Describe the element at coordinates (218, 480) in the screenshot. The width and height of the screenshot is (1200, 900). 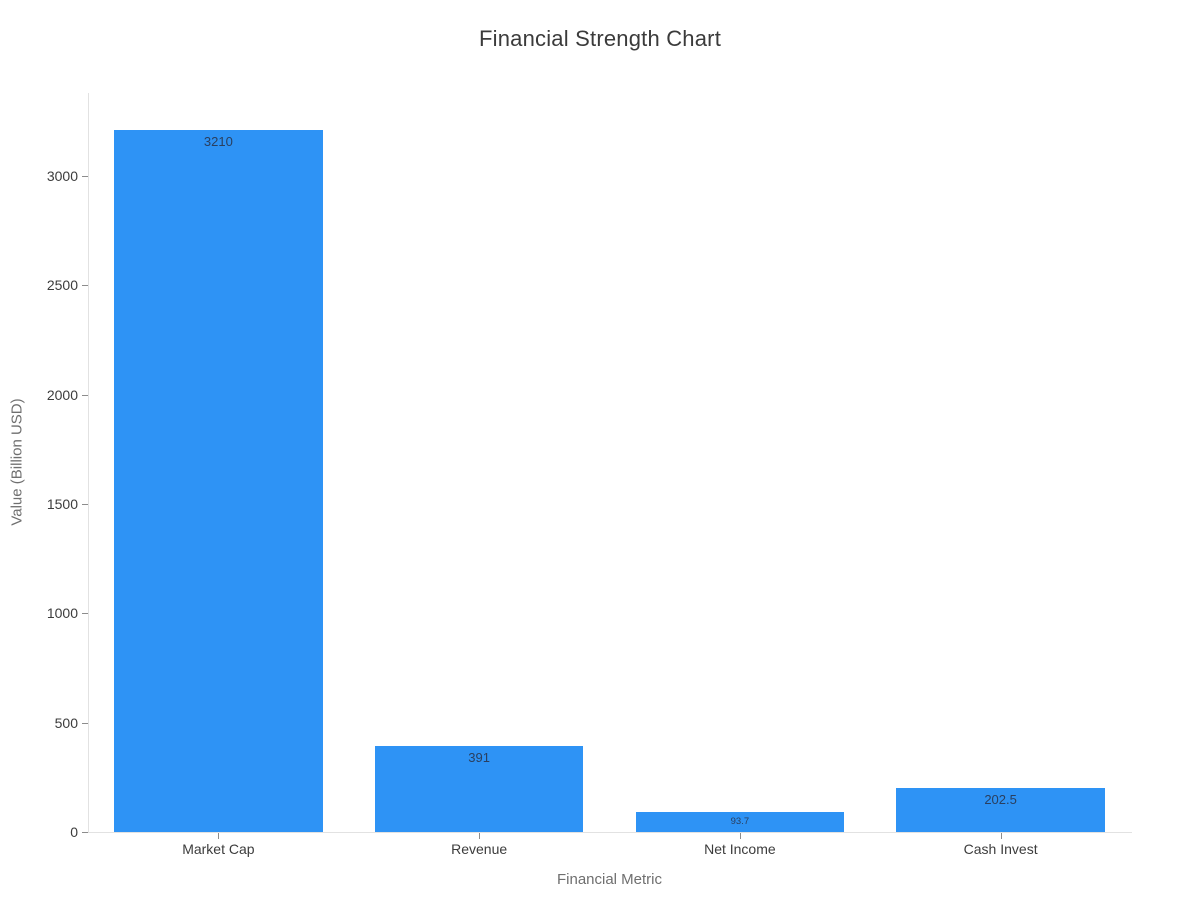
I see `bar-market-cap: 3210` at that location.